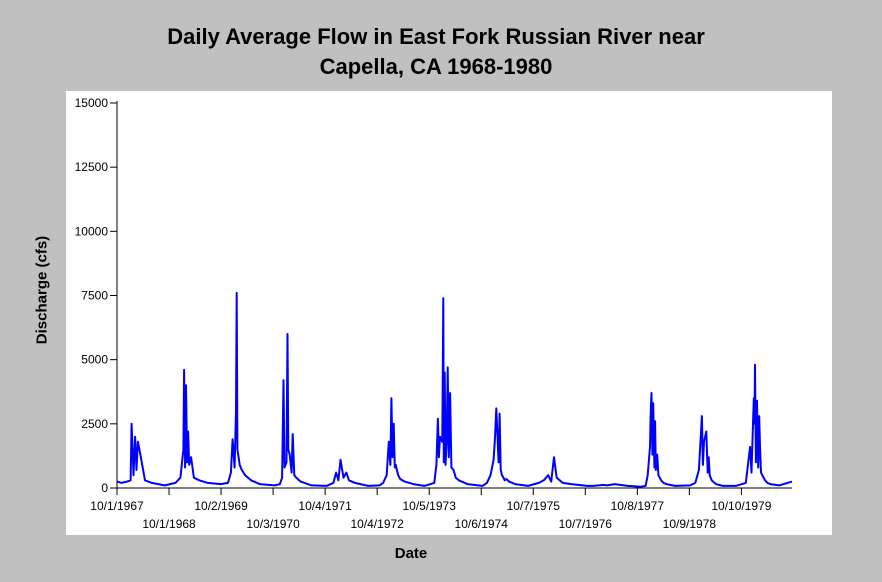  I want to click on x-tick-label: 10/1/1968, so click(169, 524).